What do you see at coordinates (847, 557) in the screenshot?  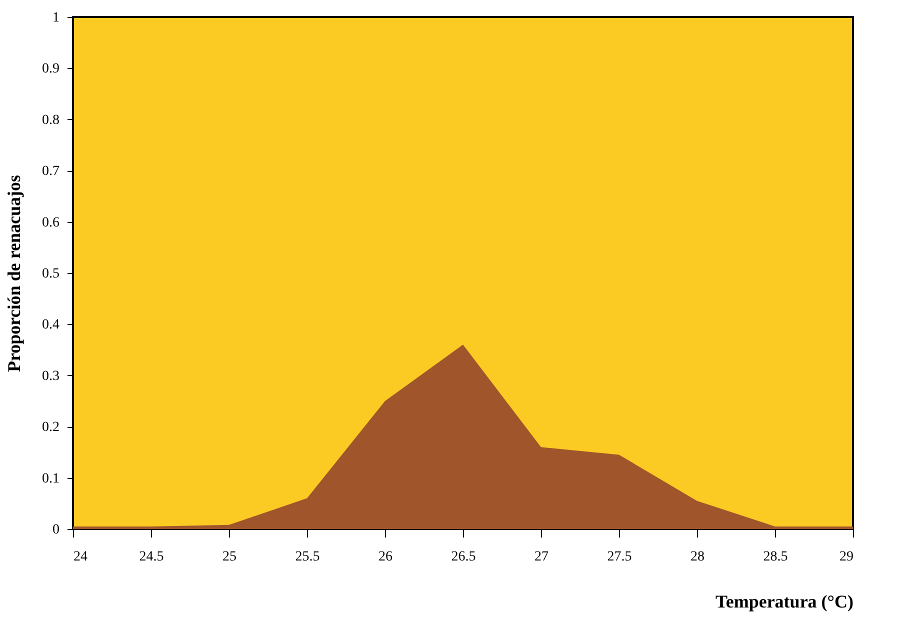 I see `x-tick-label: 29` at bounding box center [847, 557].